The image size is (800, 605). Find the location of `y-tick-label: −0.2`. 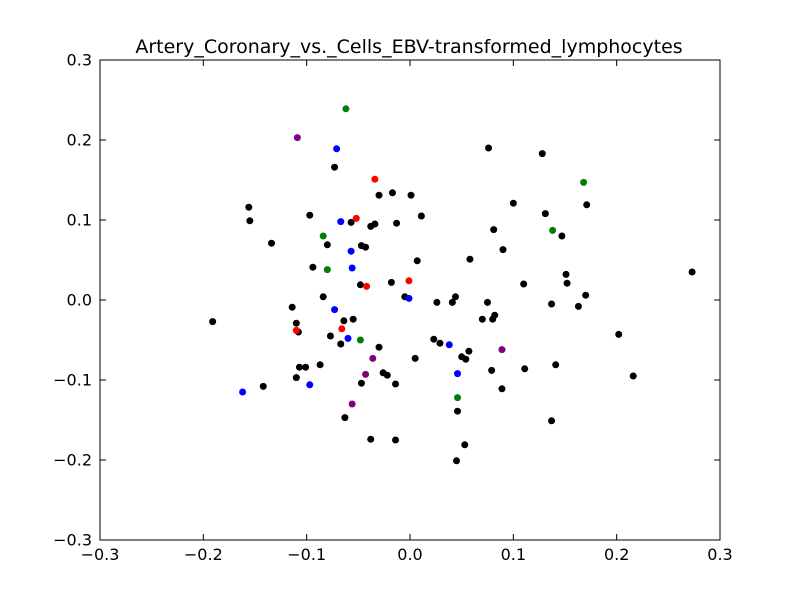

y-tick-label: −0.2 is located at coordinates (72, 460).